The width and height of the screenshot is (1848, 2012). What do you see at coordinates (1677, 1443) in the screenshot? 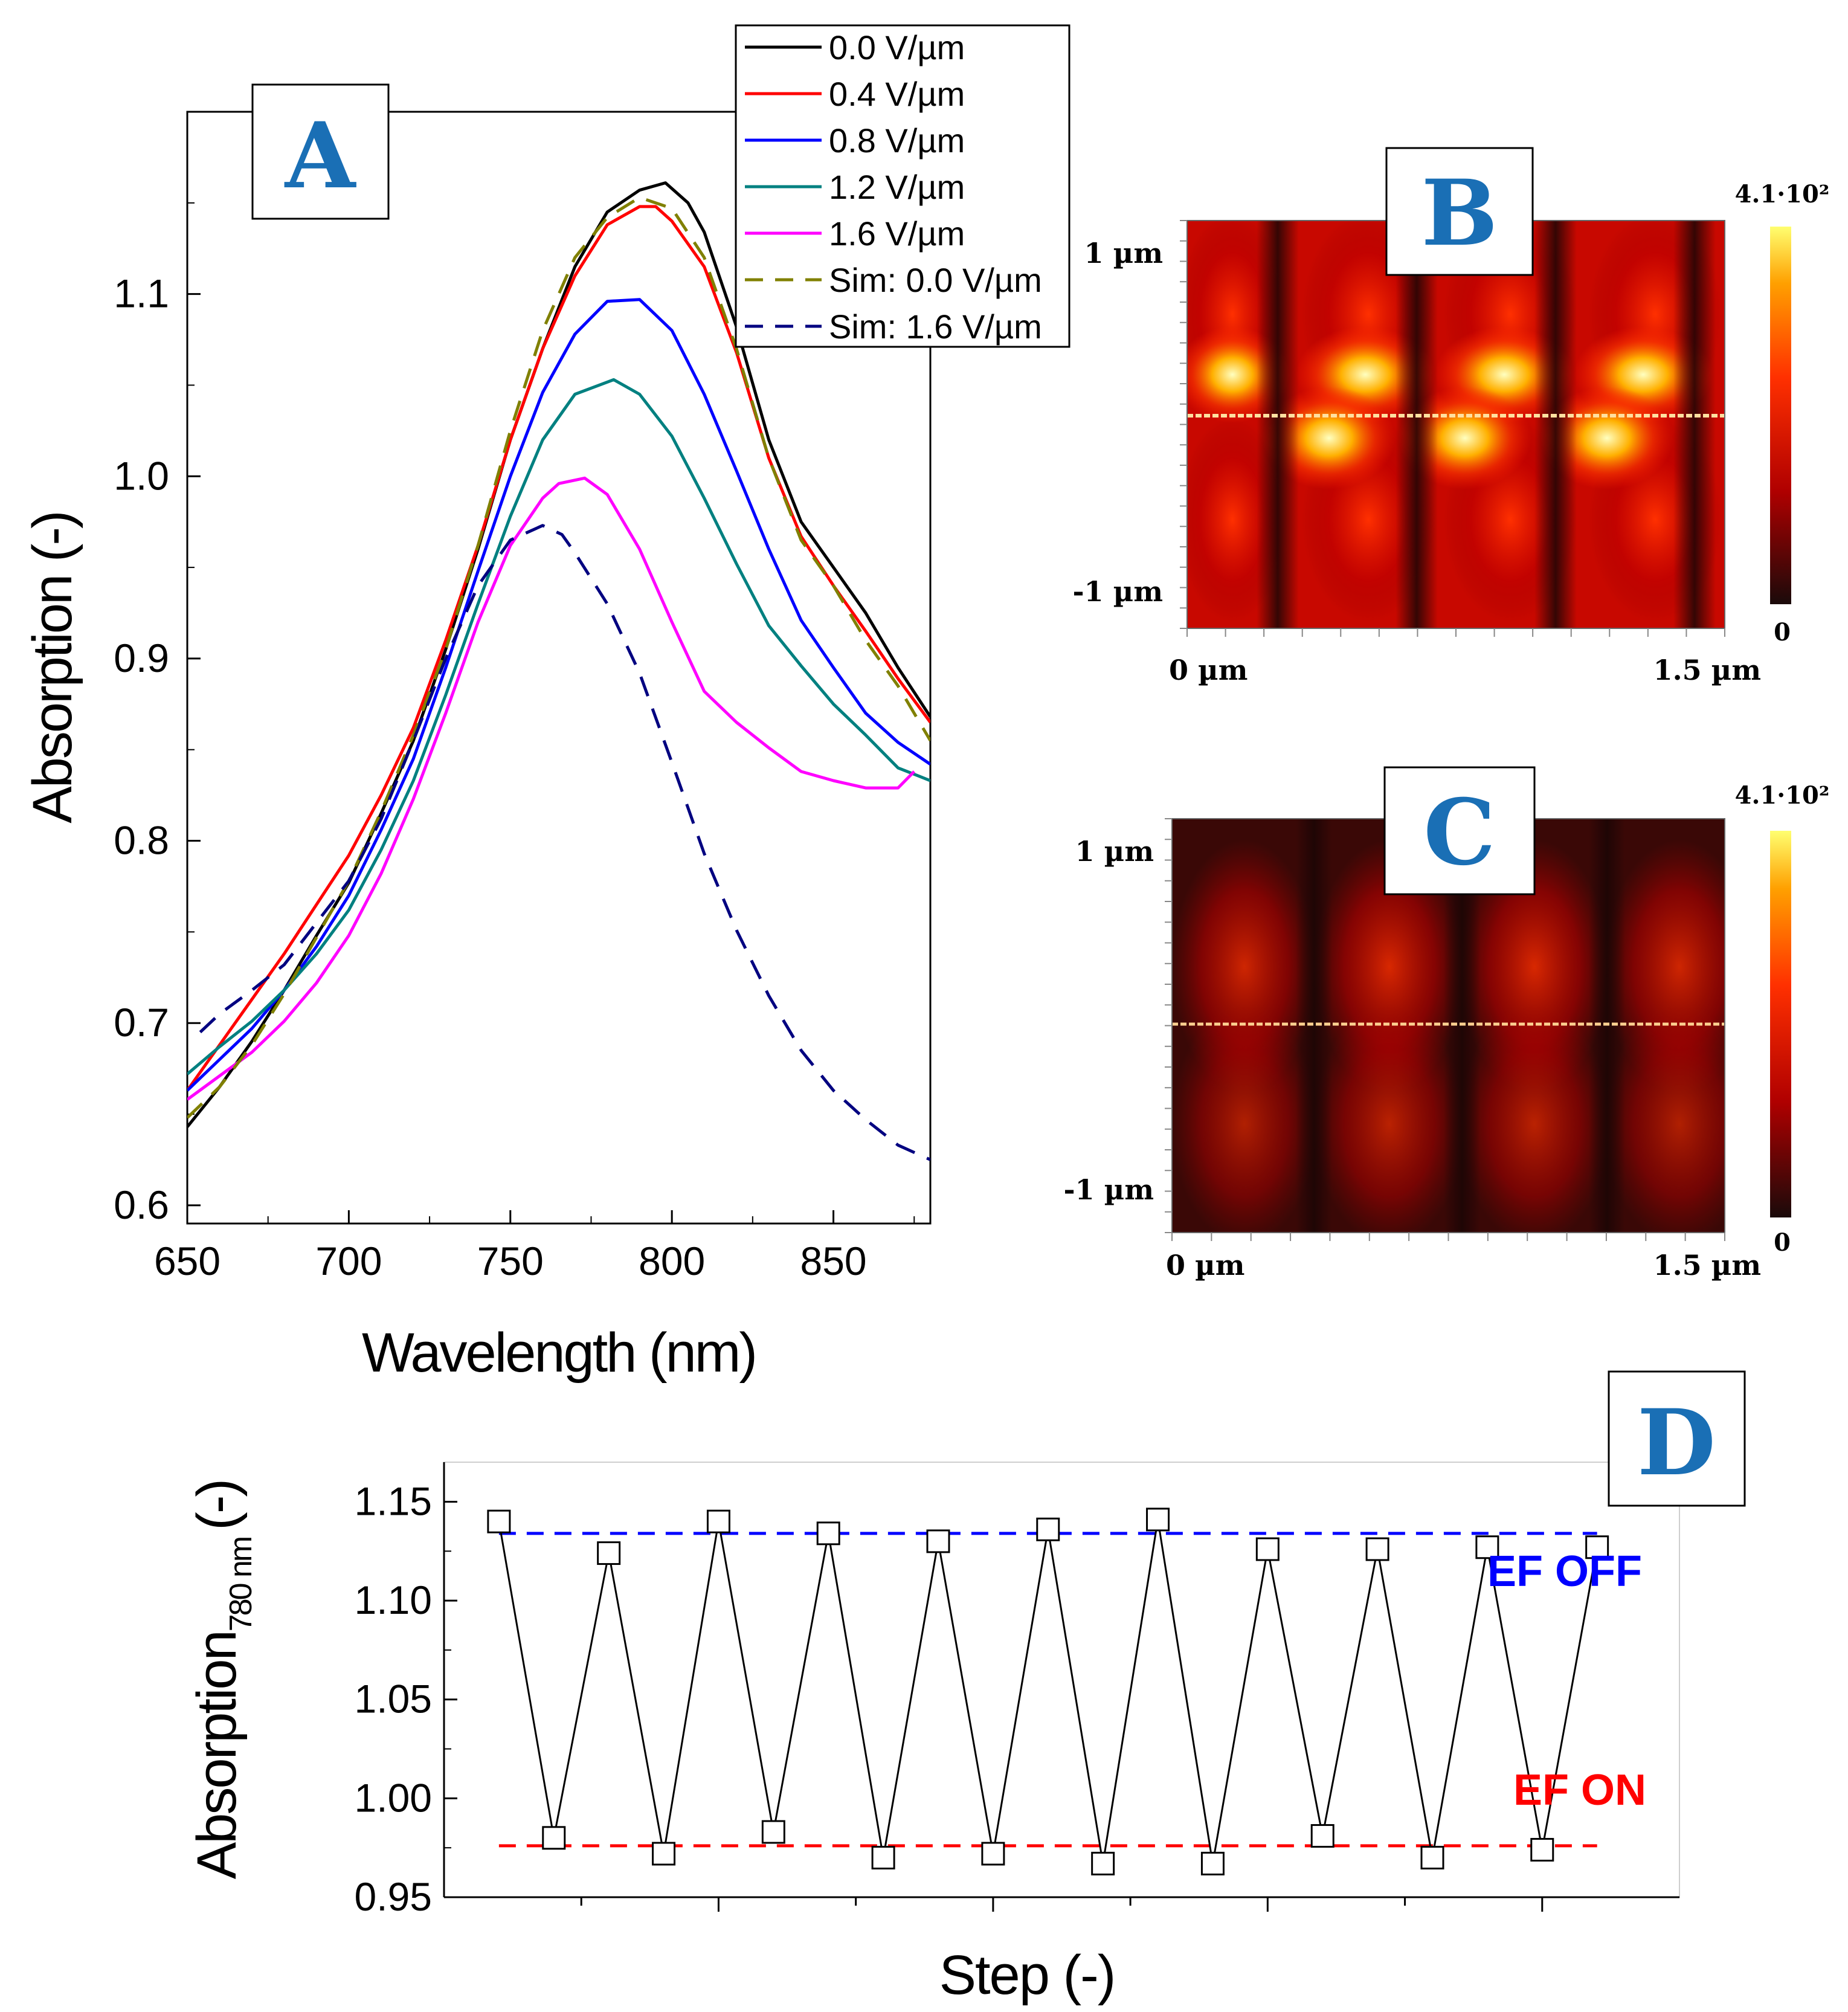
I see `panel-d-label: D` at bounding box center [1677, 1443].